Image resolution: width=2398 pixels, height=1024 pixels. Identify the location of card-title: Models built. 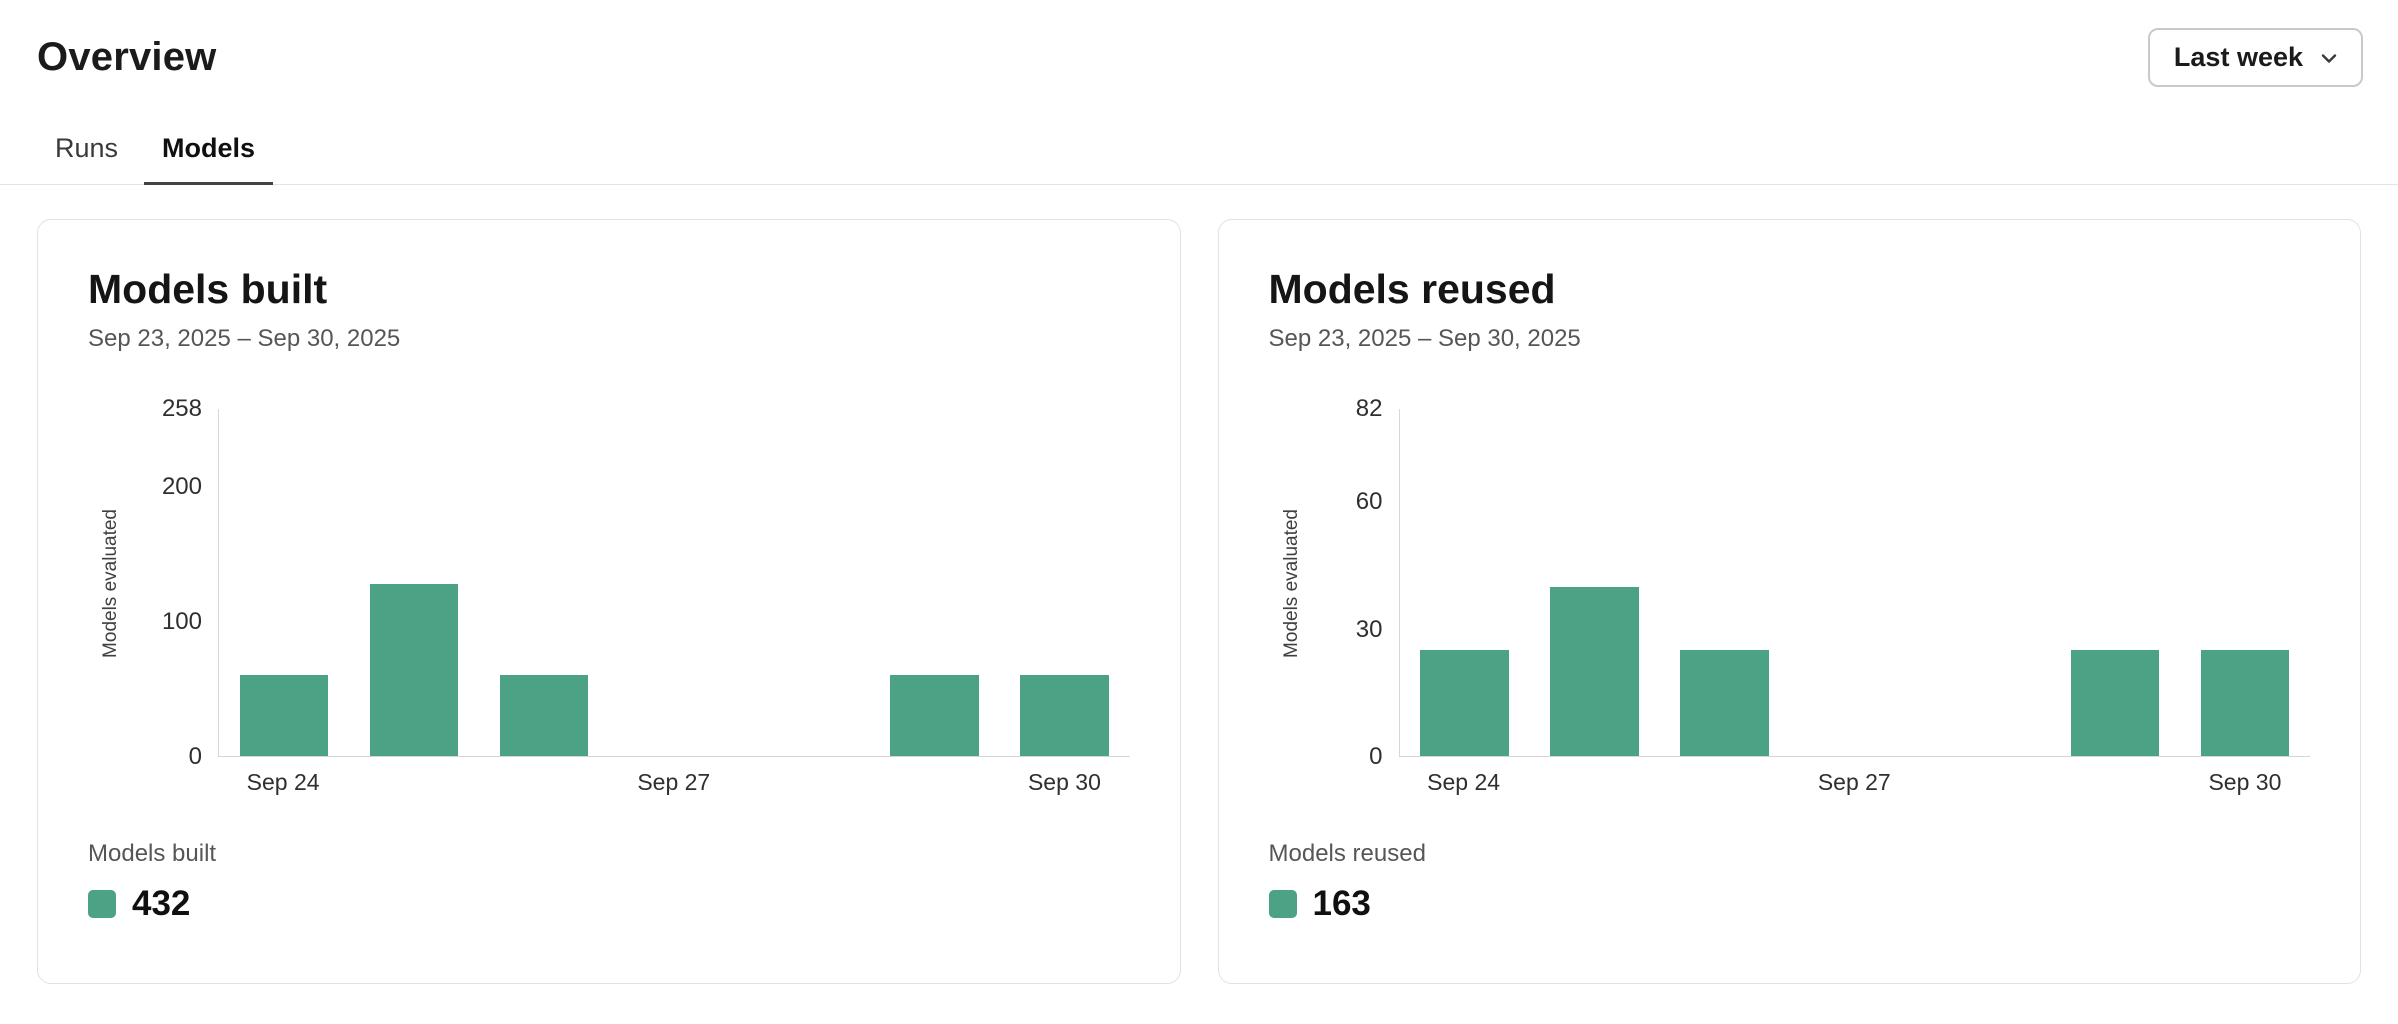
(208, 289).